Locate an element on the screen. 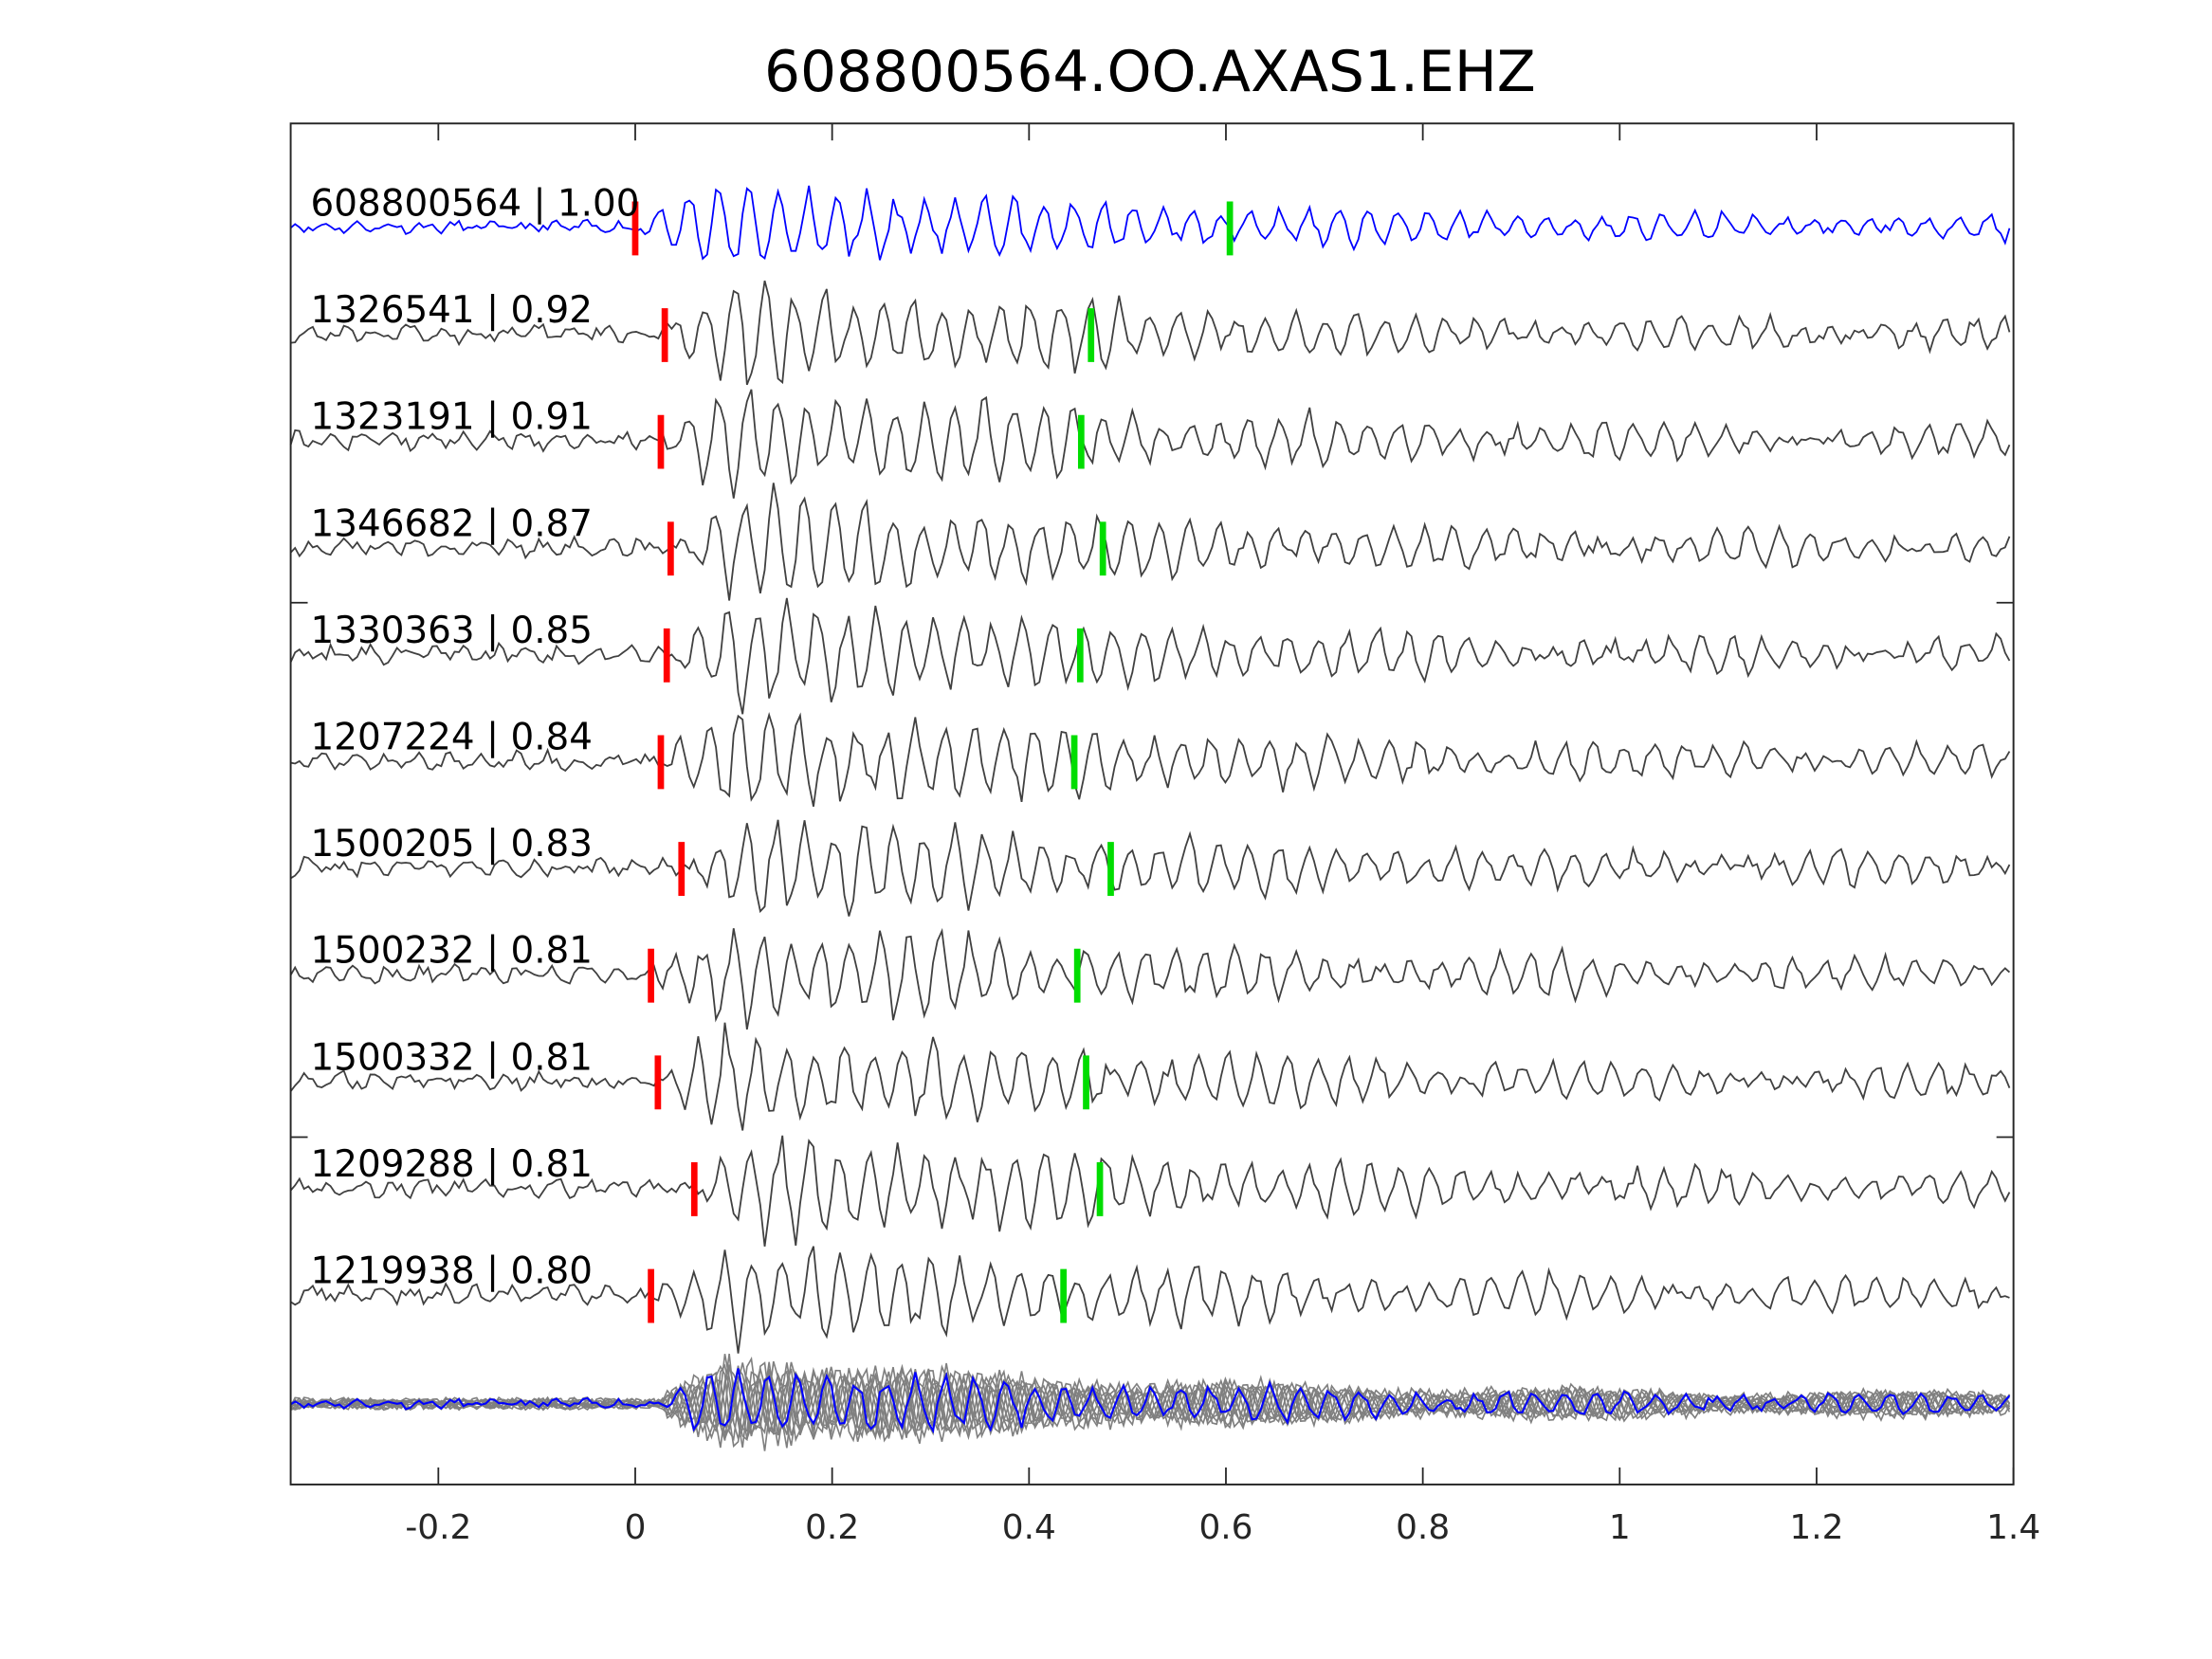  x-tick-label: 0.6 is located at coordinates (1225, 1527).